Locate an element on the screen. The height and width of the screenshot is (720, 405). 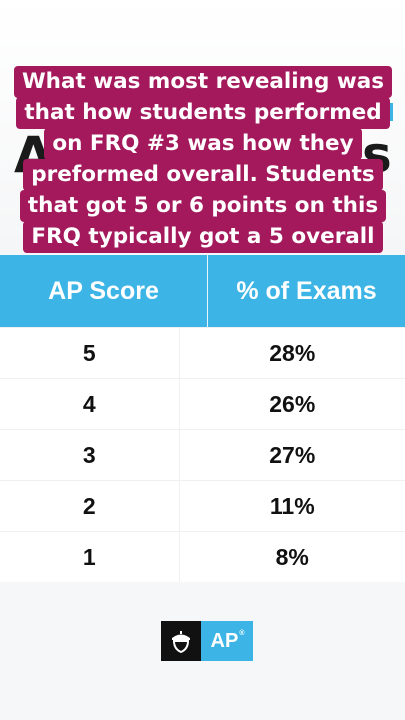
table-row: 5 28% is located at coordinates (202, 352).